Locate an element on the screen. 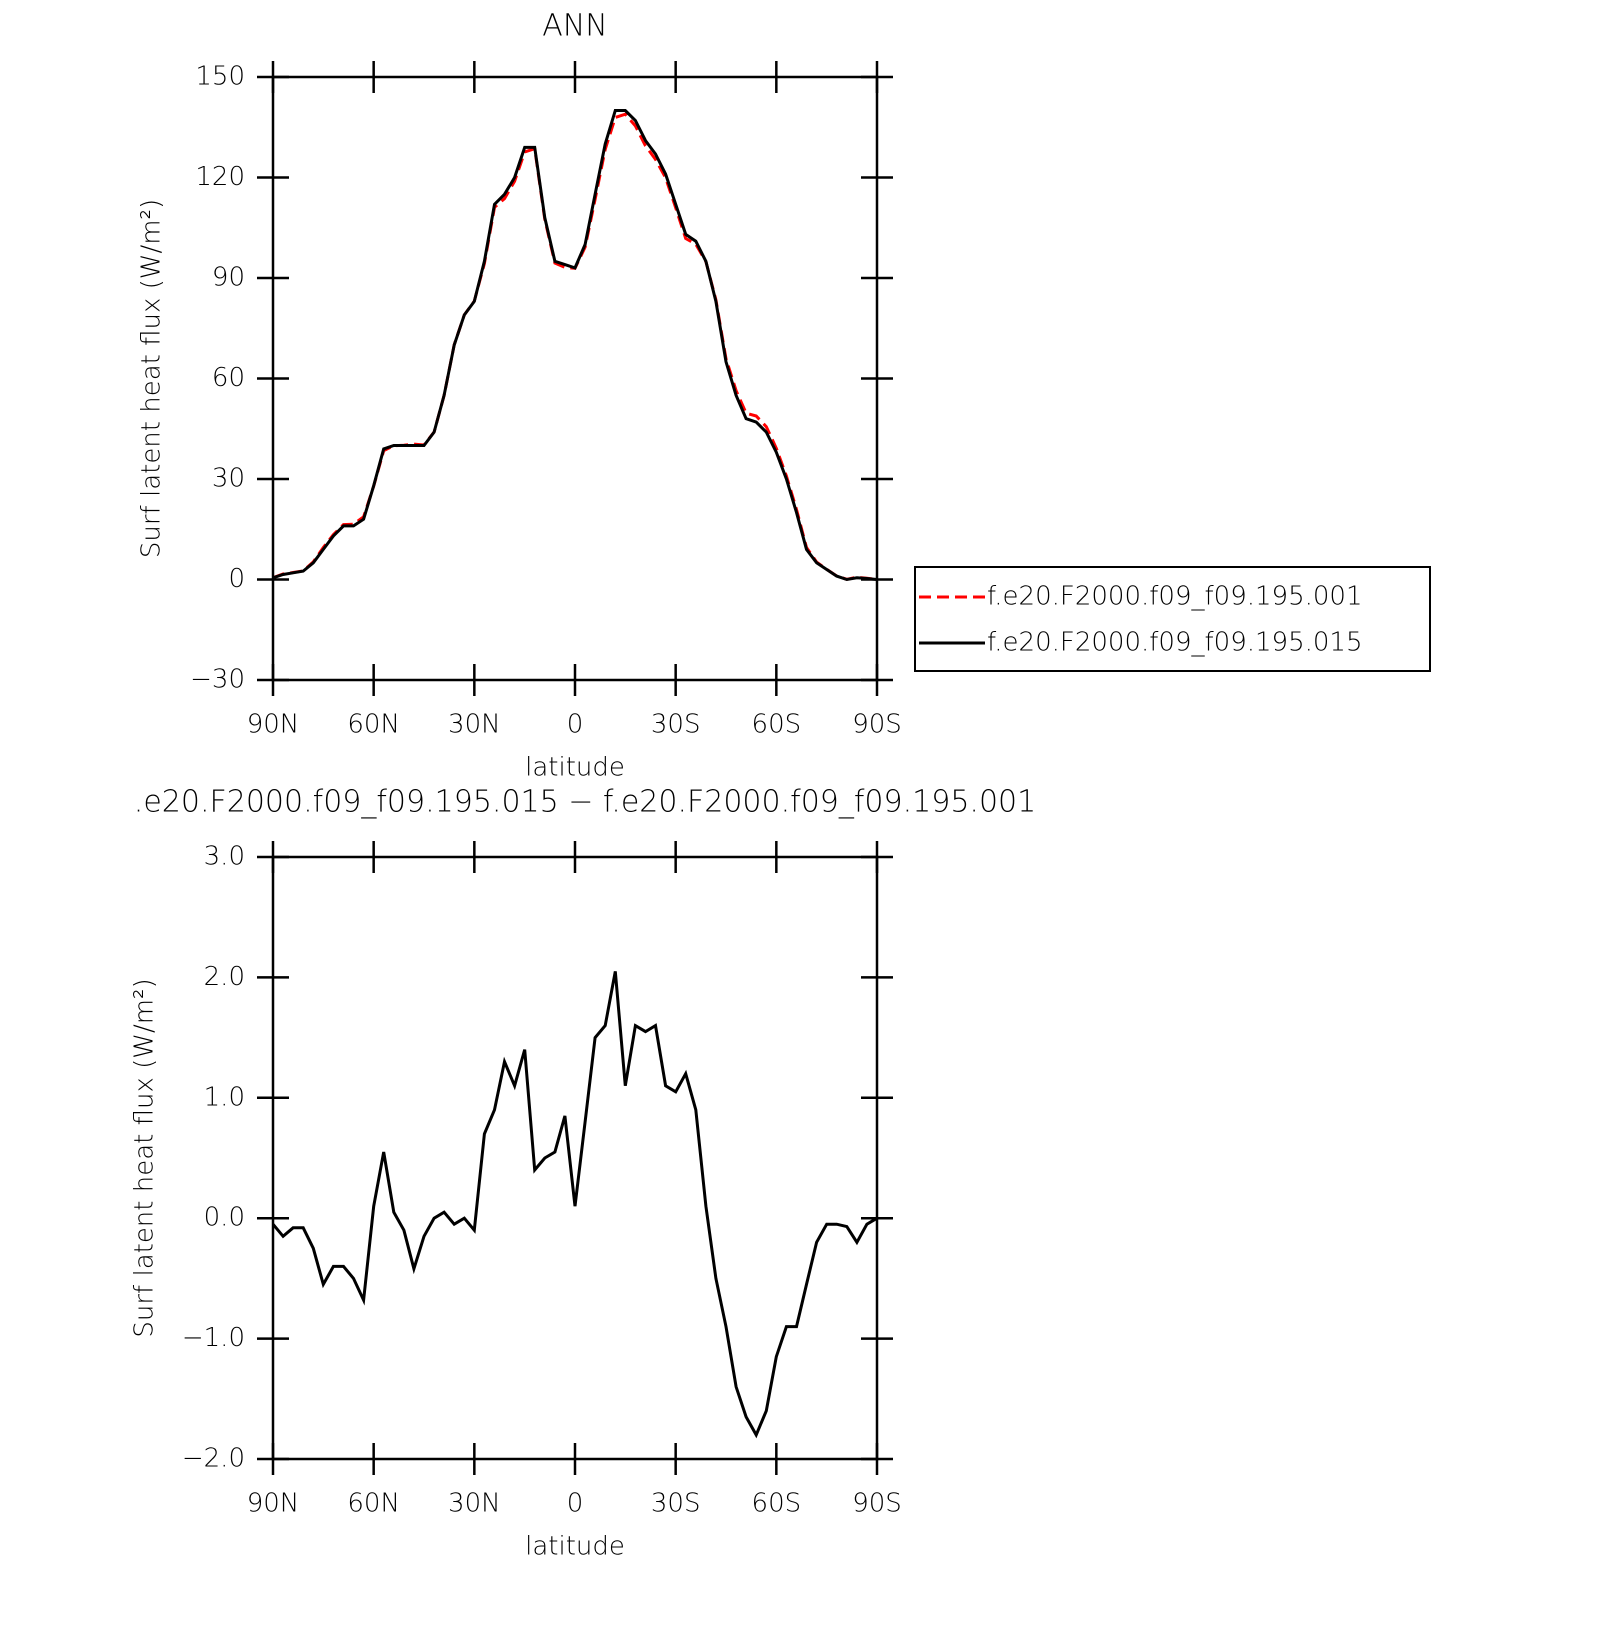 The image size is (1599, 1635). y-tick-label: −1.0 is located at coordinates (213, 1338).